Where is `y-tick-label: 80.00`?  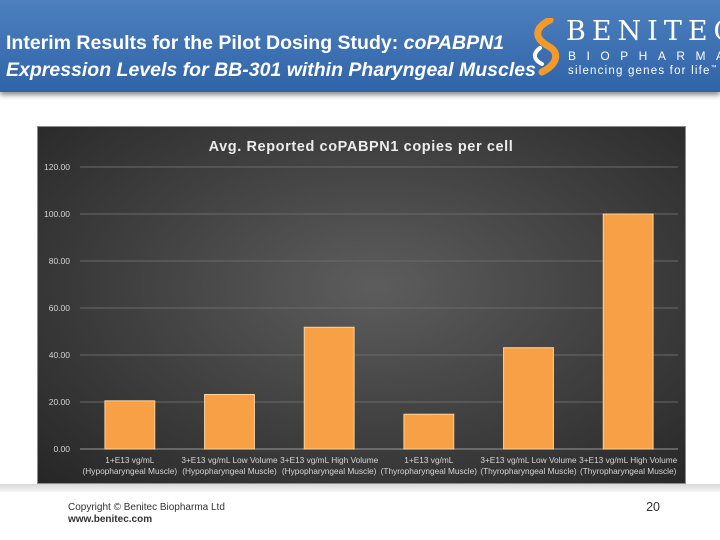 y-tick-label: 80.00 is located at coordinates (60, 261).